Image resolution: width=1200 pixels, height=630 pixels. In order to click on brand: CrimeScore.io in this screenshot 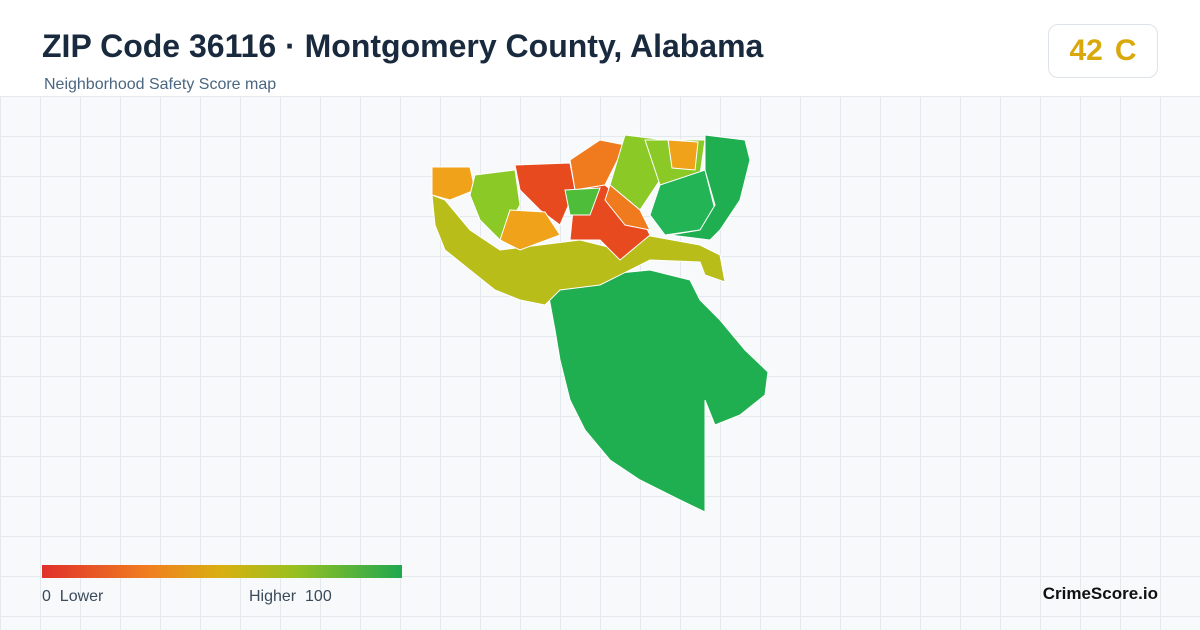, I will do `click(1100, 593)`.